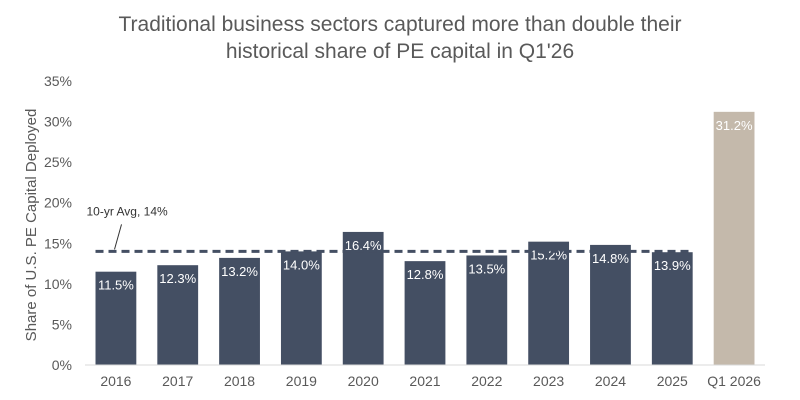 The image size is (800, 400). Describe the element at coordinates (62, 365) in the screenshot. I see `y-tick-label: 0%` at that location.